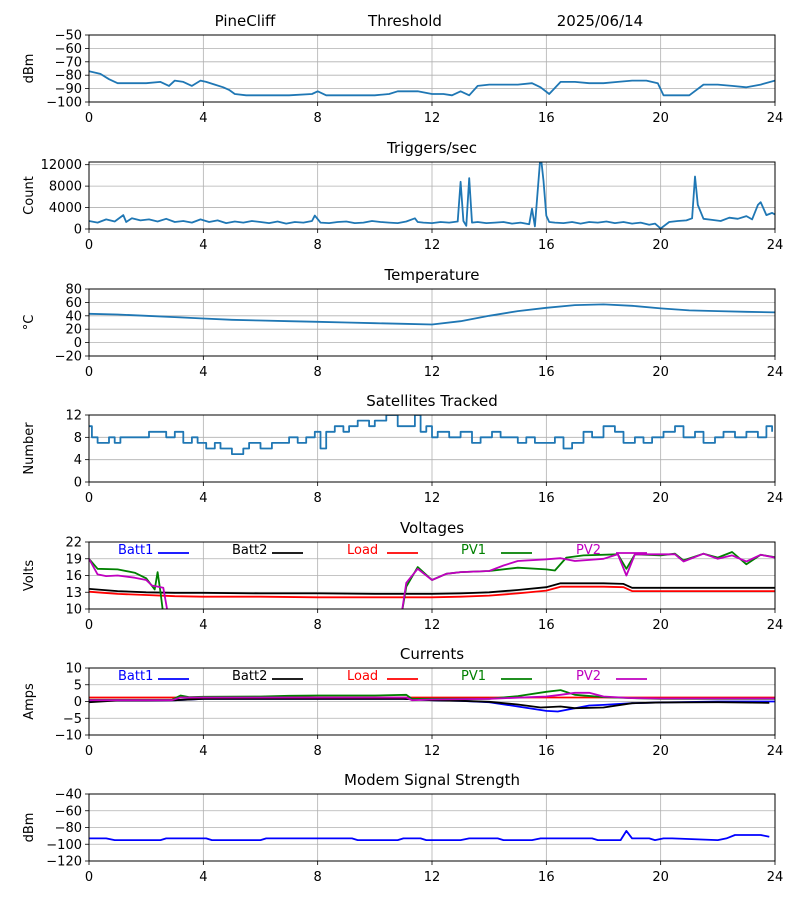 This screenshot has width=800, height=900. I want to click on y-axis-label: dBm, so click(29, 828).